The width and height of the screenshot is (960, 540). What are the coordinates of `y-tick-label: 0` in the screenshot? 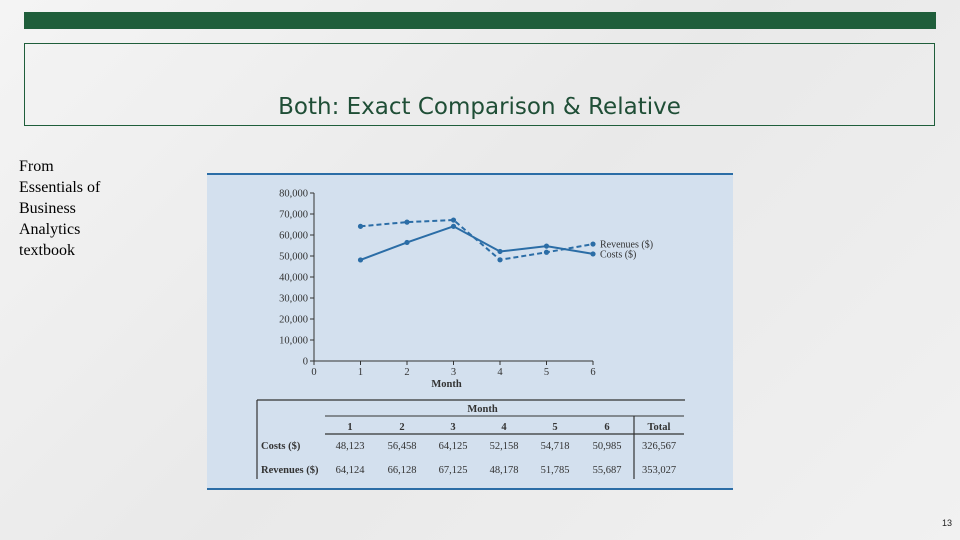 It's located at (305, 362).